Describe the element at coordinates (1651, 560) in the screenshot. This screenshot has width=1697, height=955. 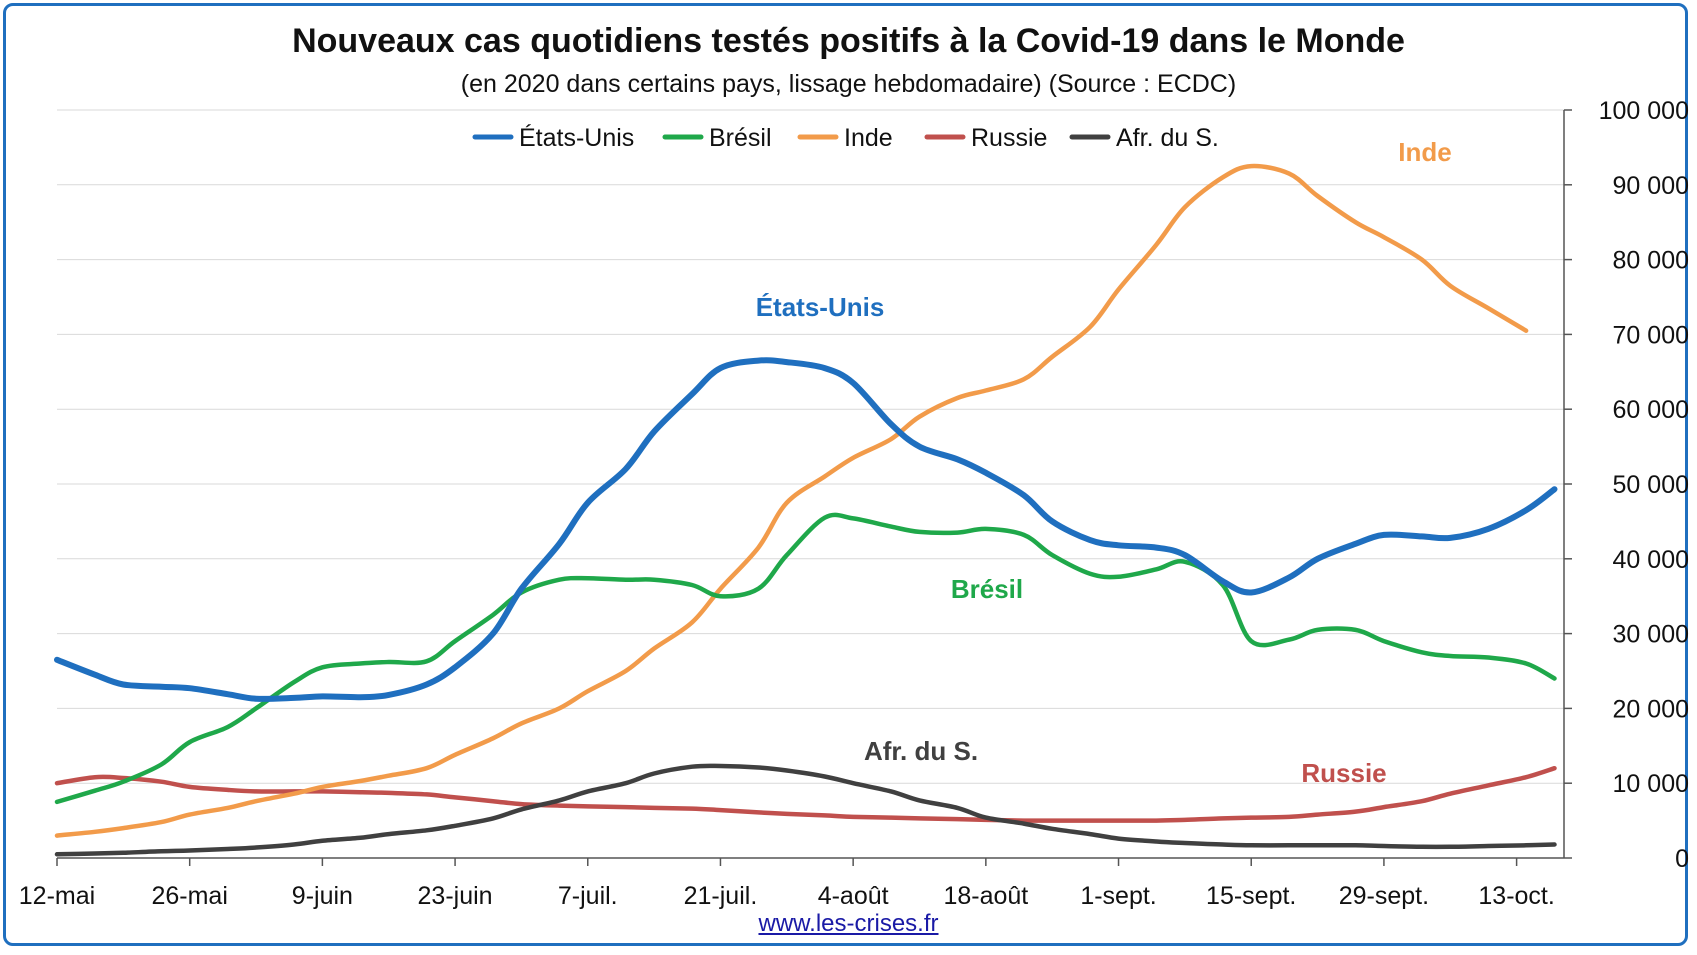
I see `y-tick-label: 40 000` at that location.